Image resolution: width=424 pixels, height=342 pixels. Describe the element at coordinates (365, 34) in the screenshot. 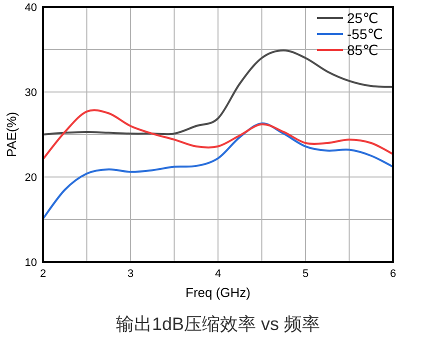

I see `legend-label: -55℃` at that location.